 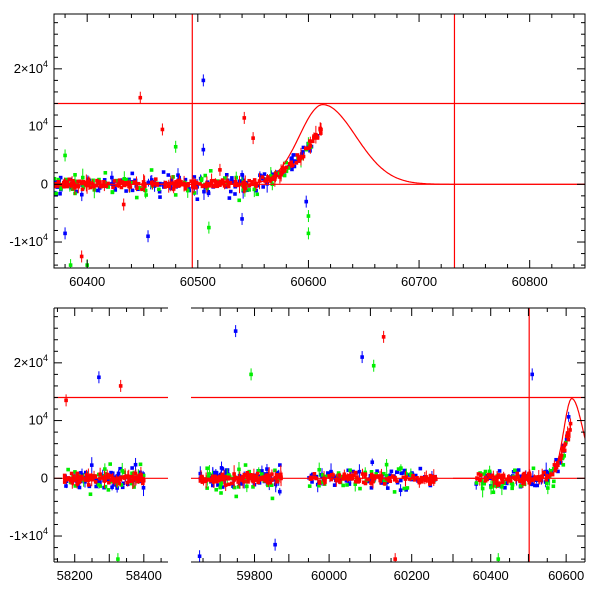 I want to click on y-tick-base: -1×10, so click(x=26, y=241).